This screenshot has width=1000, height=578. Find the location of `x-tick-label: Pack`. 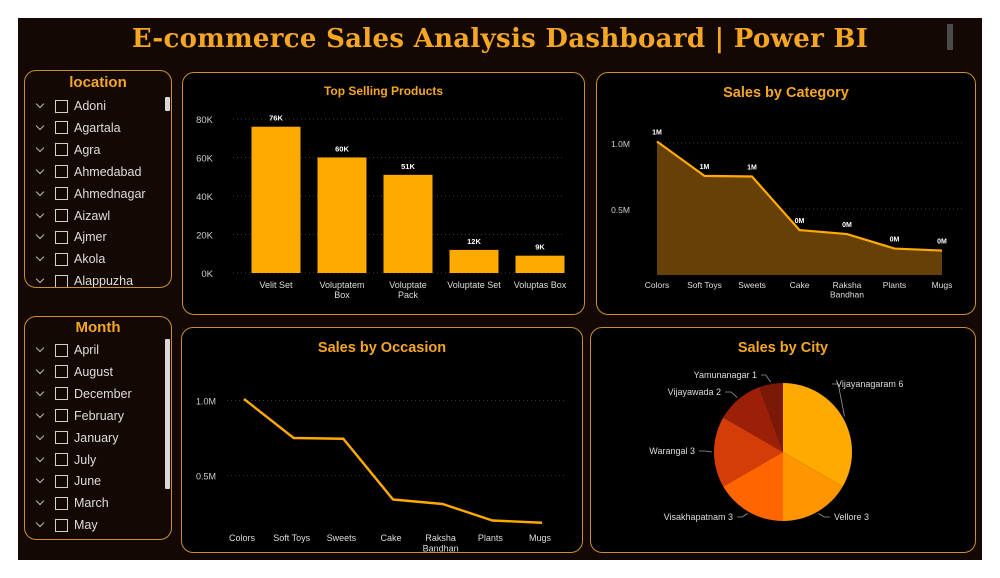

x-tick-label: Pack is located at coordinates (408, 295).